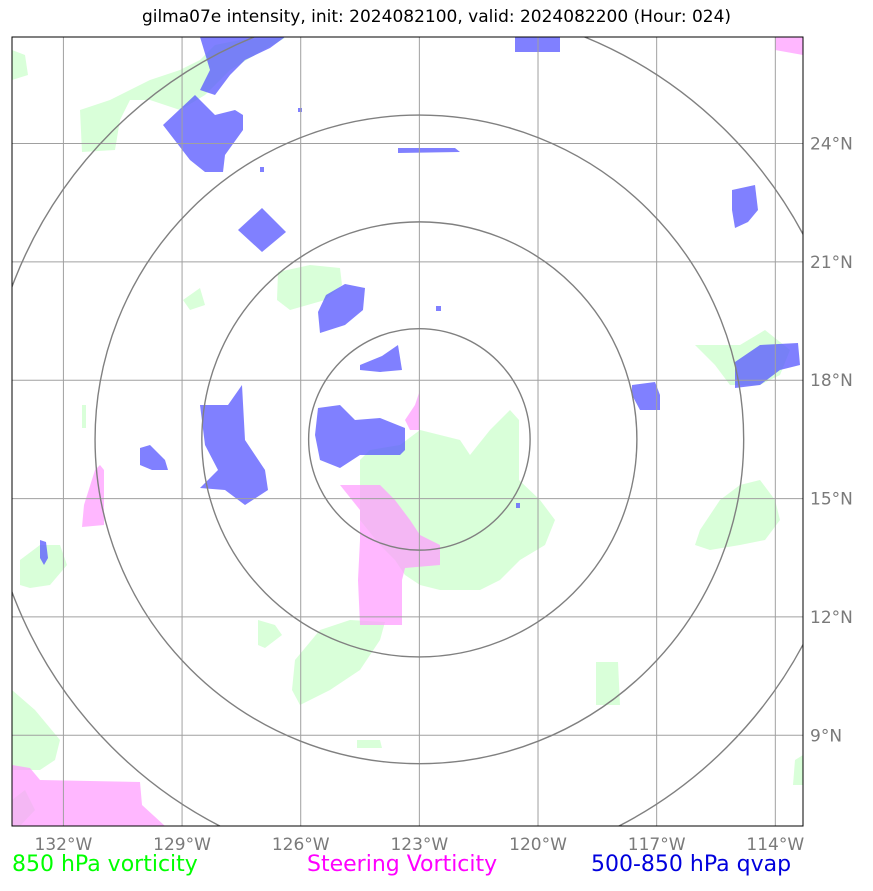  Describe the element at coordinates (538, 845) in the screenshot. I see `lon-tick-label: 120°W` at that location.